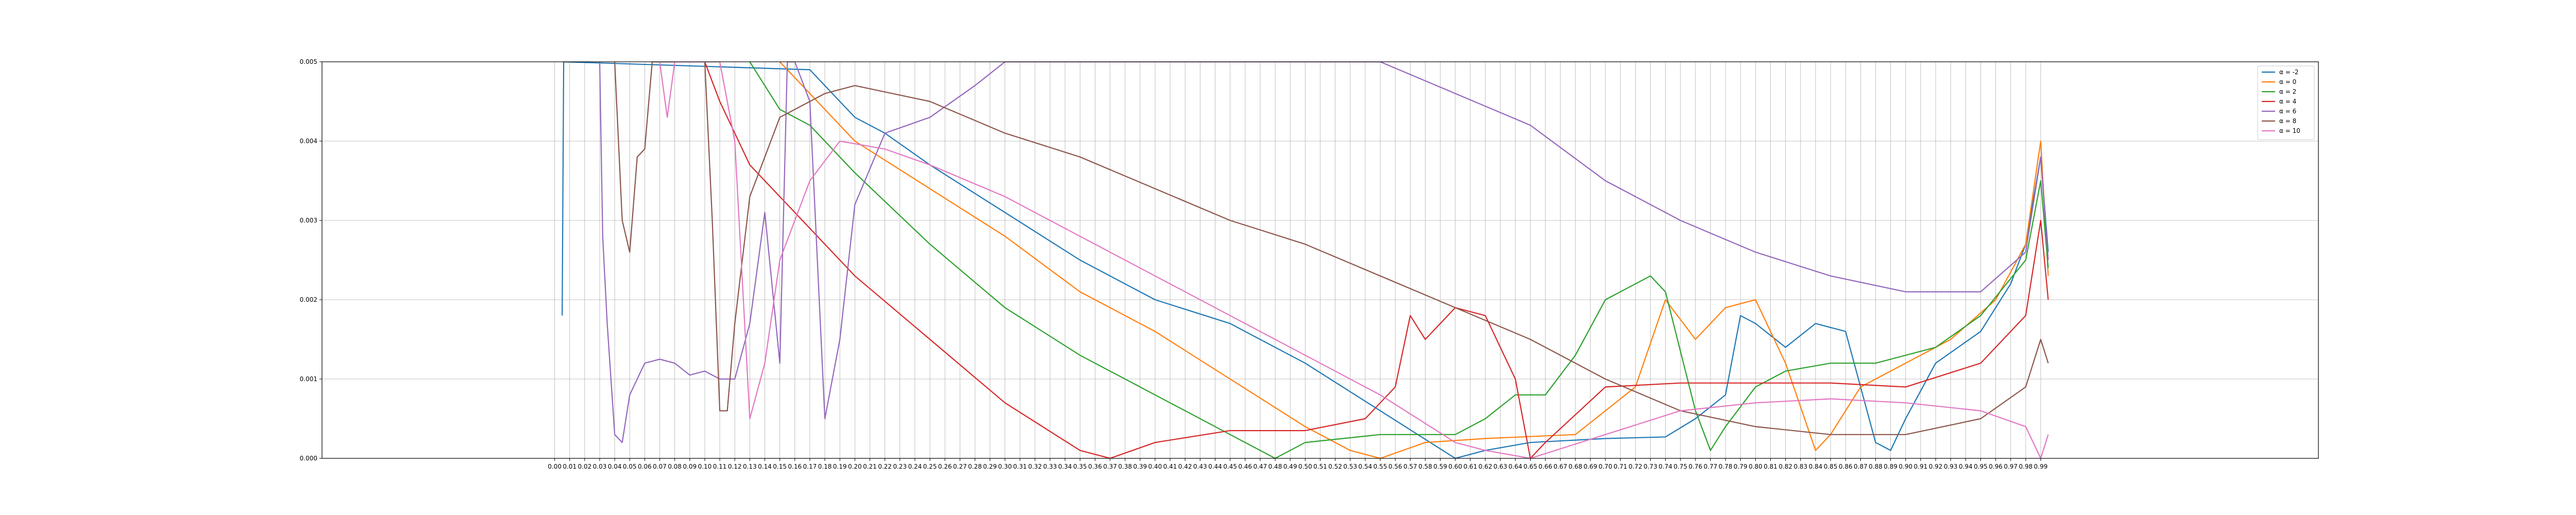  Describe the element at coordinates (1470, 466) in the screenshot. I see `x-tick-label: 0.61` at that location.